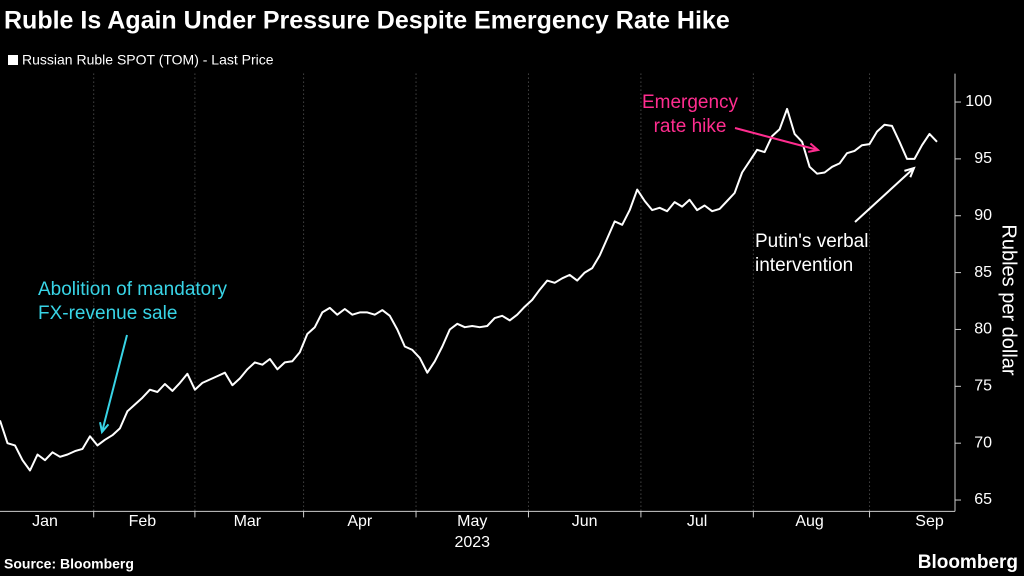 The width and height of the screenshot is (1024, 576). I want to click on x-axis-label: 2023, so click(472, 542).